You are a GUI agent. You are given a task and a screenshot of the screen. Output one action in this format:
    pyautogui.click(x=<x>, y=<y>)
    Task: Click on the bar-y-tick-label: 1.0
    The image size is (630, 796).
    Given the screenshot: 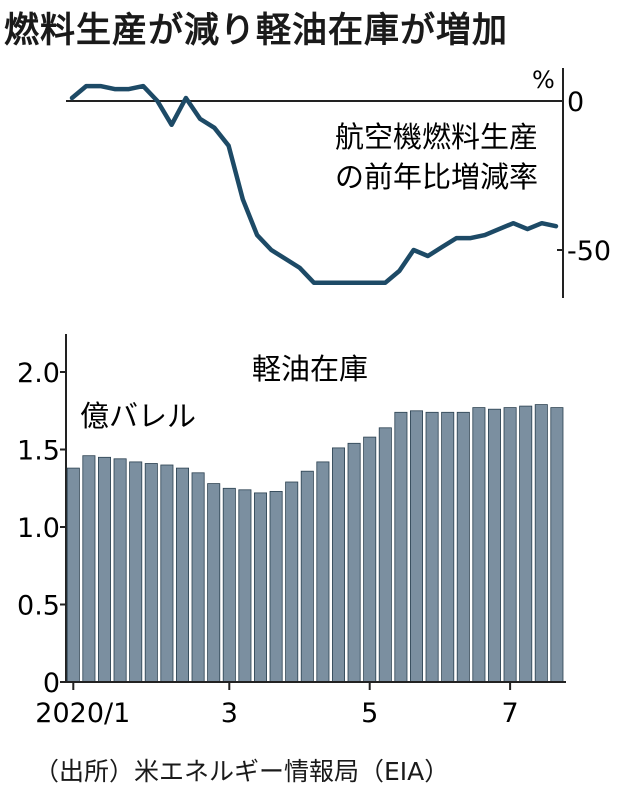 What is the action you would take?
    pyautogui.click(x=38, y=528)
    